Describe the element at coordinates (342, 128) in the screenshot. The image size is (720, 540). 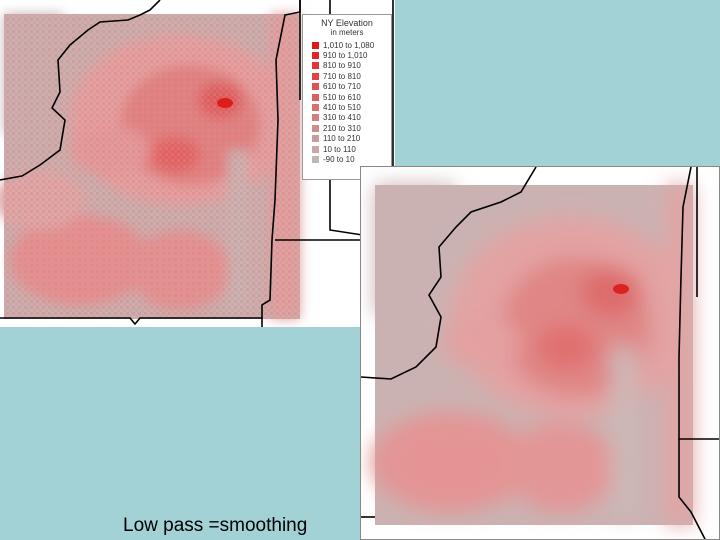
I see `legend-label: 210 to 310` at that location.